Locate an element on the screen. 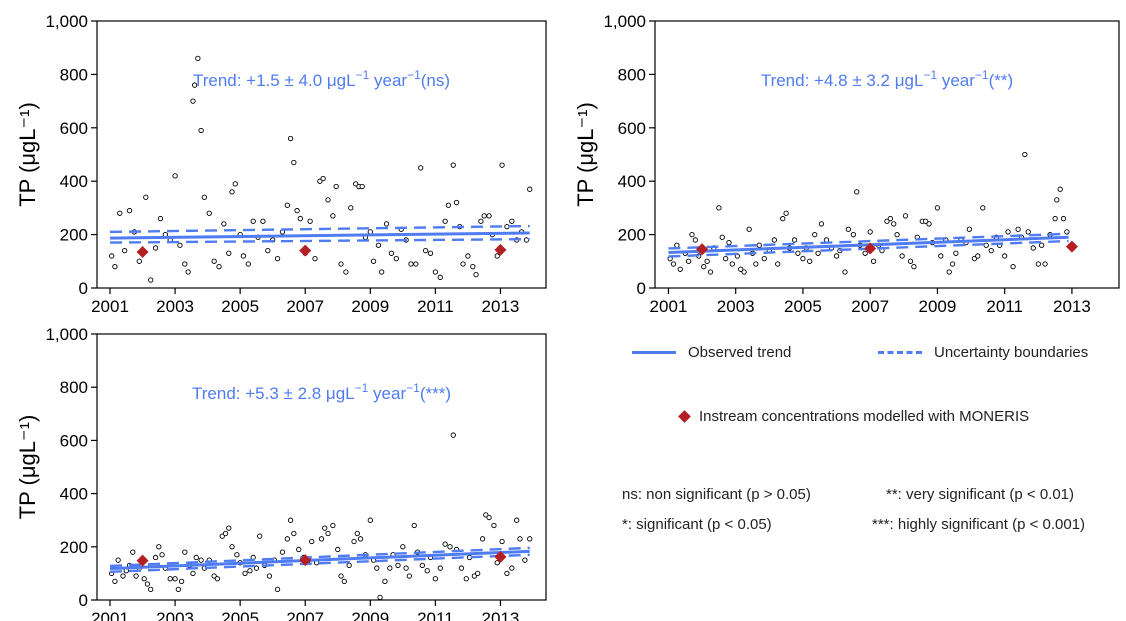 The width and height of the screenshot is (1126, 621). trend-annotation-part: (**) is located at coordinates (1001, 80).